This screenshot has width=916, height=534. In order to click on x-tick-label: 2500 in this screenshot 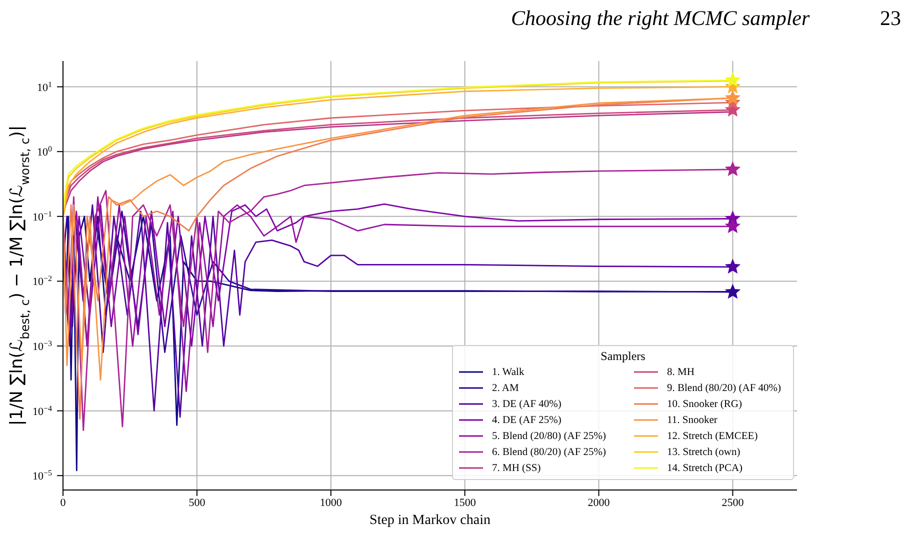, I will do `click(733, 502)`.